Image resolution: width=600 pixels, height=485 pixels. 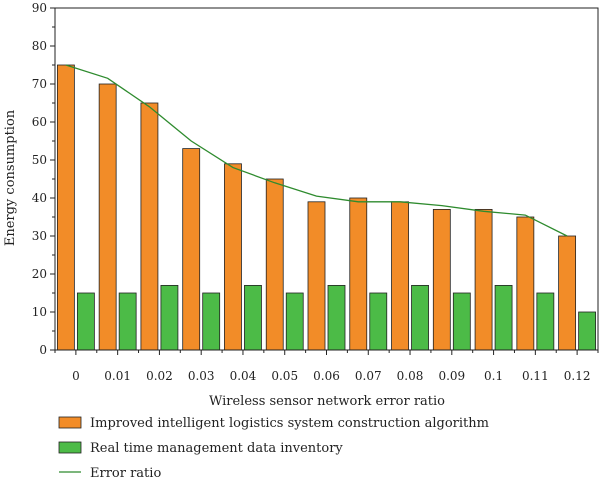 What do you see at coordinates (233, 257) in the screenshot?
I see `bar-improved-0.04` at bounding box center [233, 257].